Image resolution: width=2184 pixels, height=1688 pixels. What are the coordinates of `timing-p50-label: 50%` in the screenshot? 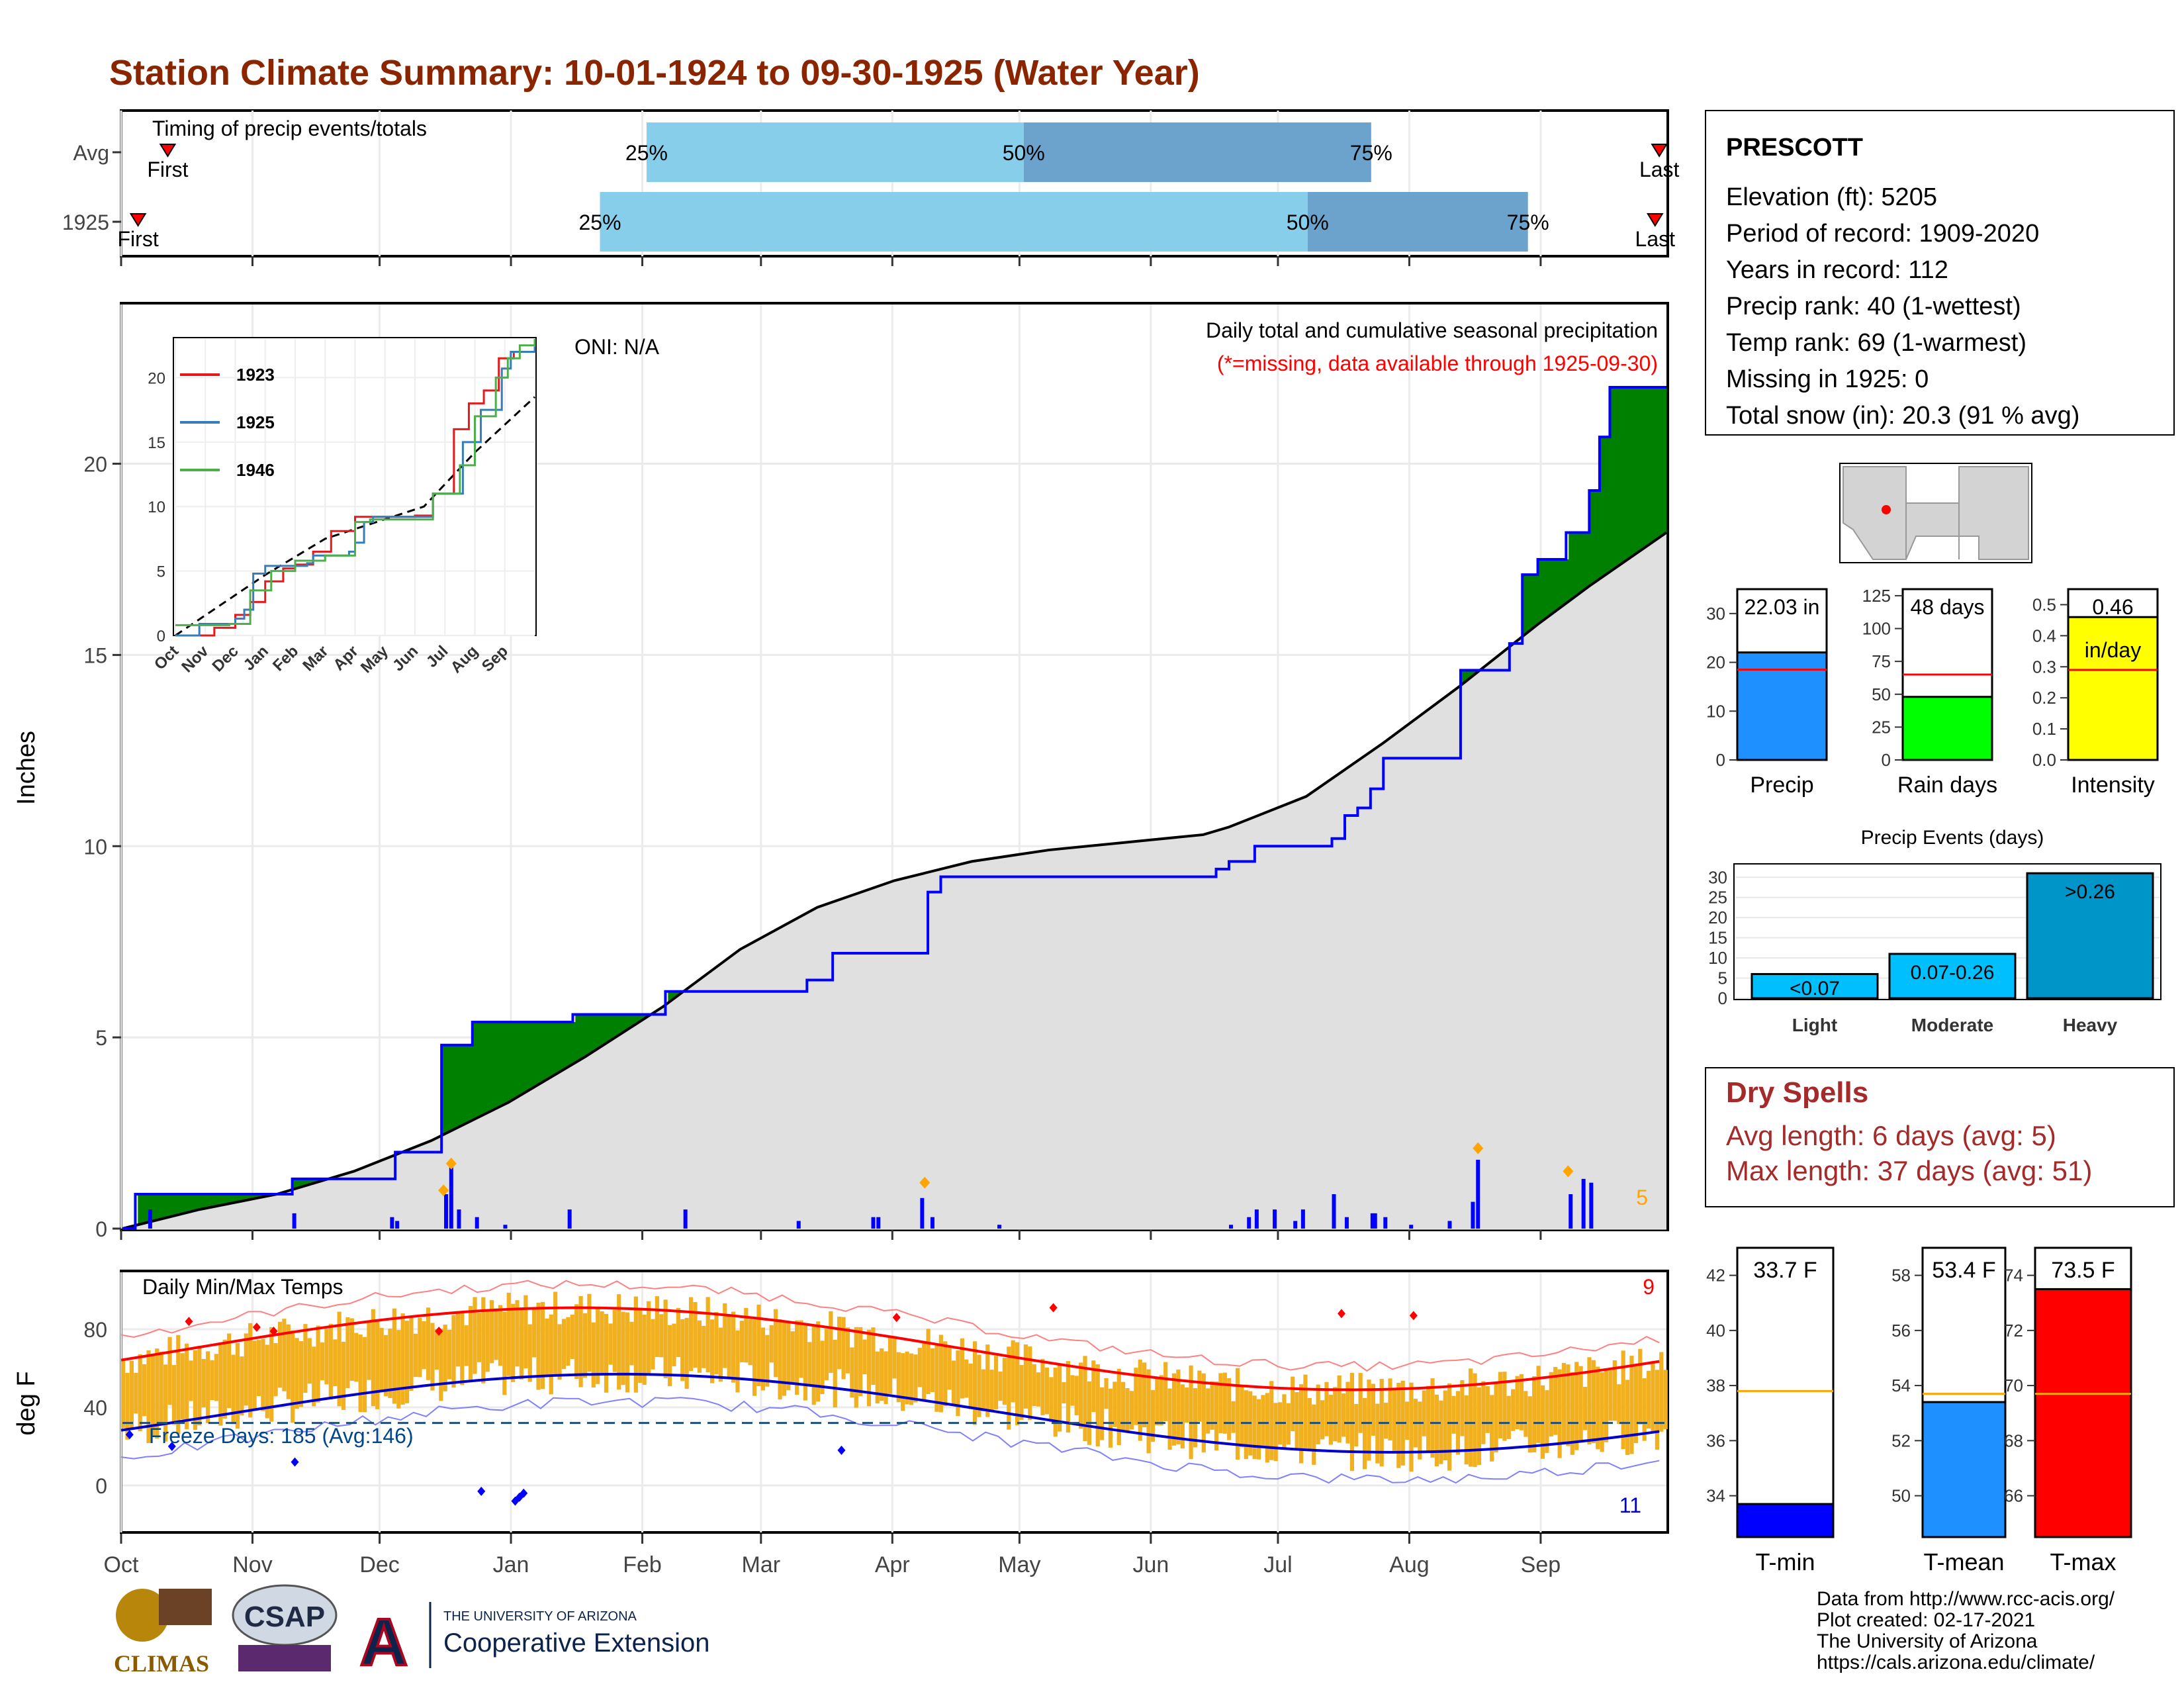 It's located at (1308, 222).